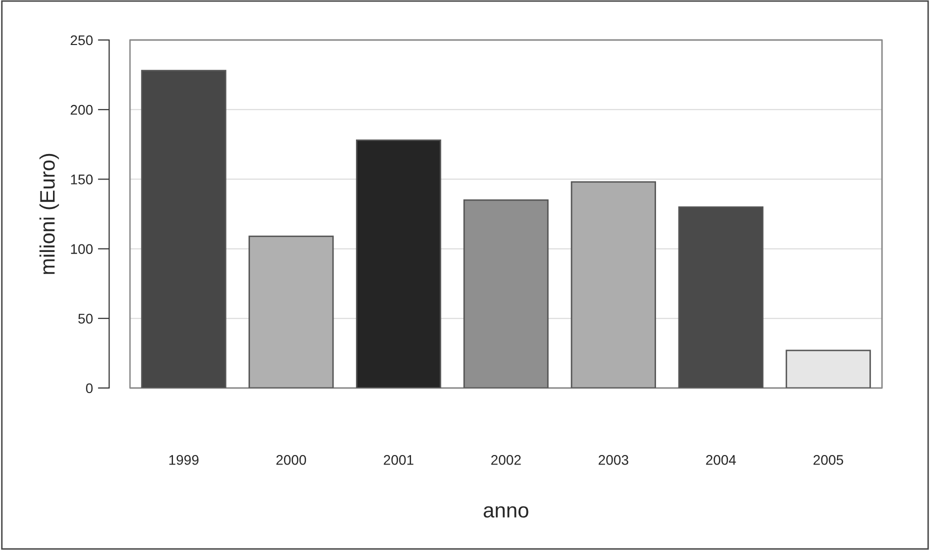  What do you see at coordinates (82, 179) in the screenshot?
I see `y-tick-label: 150` at bounding box center [82, 179].